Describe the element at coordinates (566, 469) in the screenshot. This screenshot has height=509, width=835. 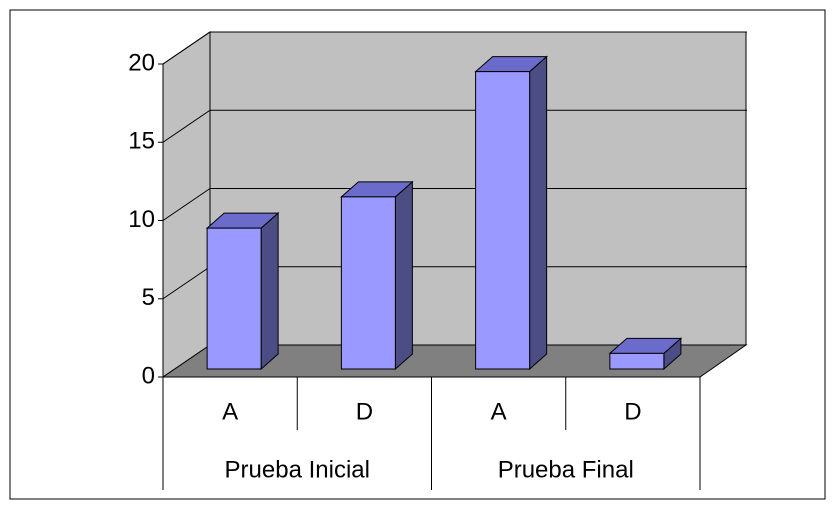
I see `group-label: Prueba Final` at that location.